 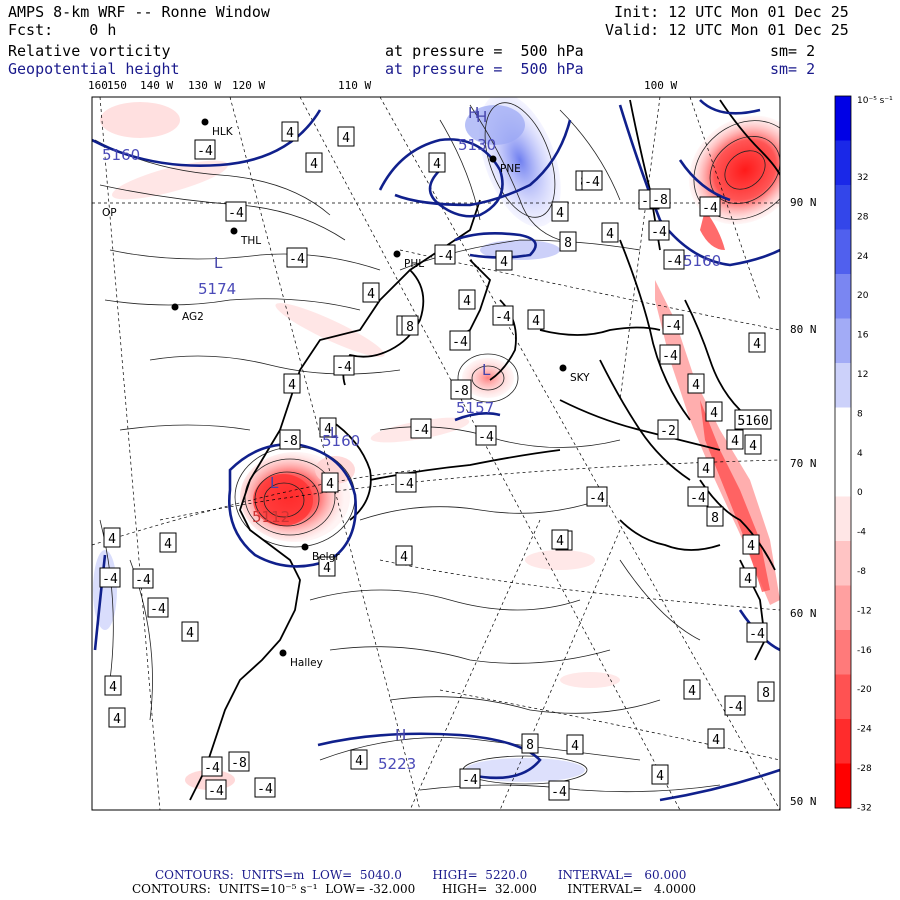 What do you see at coordinates (668, 429) in the screenshot?
I see `contour-label: -2` at bounding box center [668, 429].